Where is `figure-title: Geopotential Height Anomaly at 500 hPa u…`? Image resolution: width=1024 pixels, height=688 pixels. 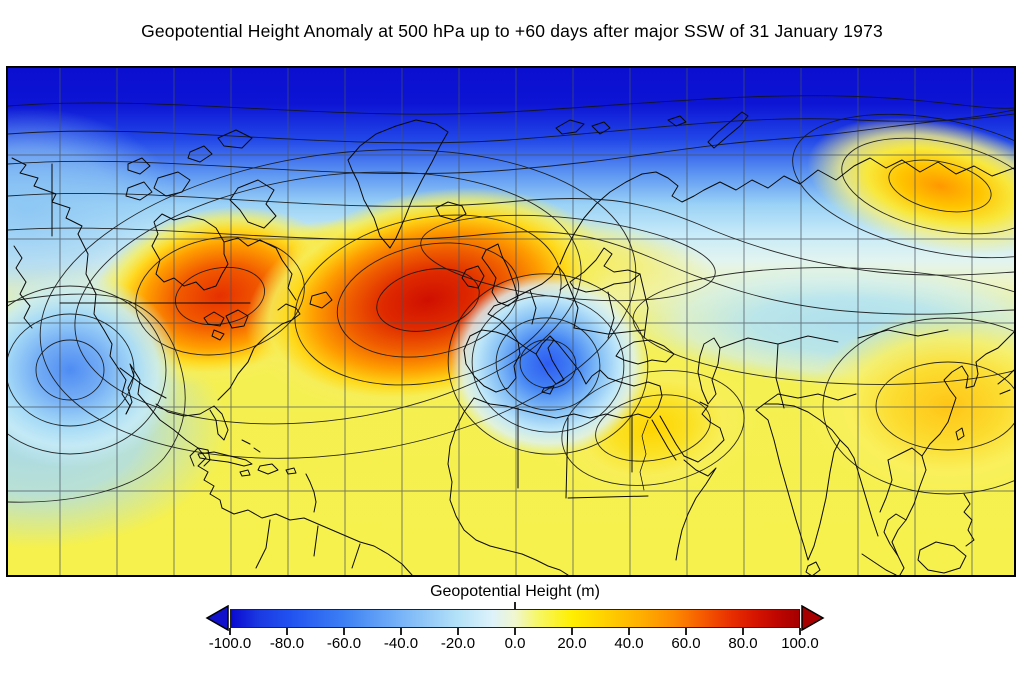
figure-title: Geopotential Height Anomaly at 500 hPa u… is located at coordinates (512, 31).